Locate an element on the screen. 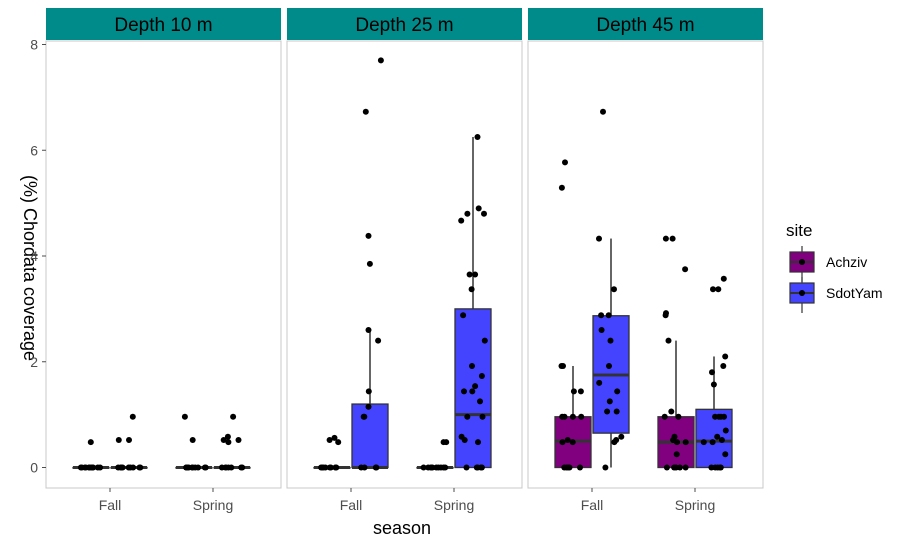 The image size is (907, 545). boxplot-achziv is located at coordinates (332, 452).